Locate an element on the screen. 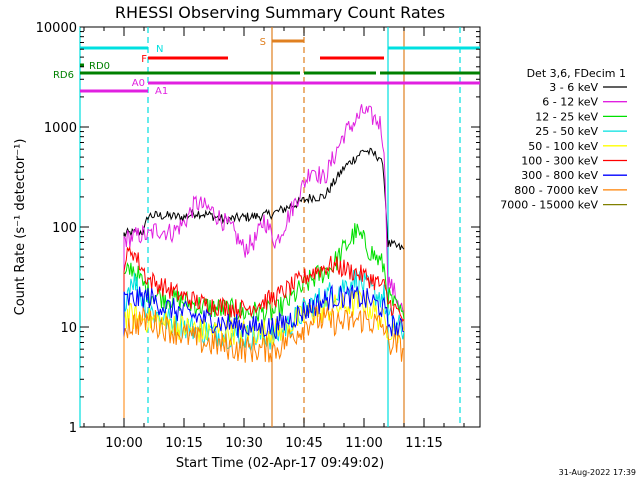 The image size is (640, 480). legend-entry-label: 3 - 6 keV is located at coordinates (573, 87).